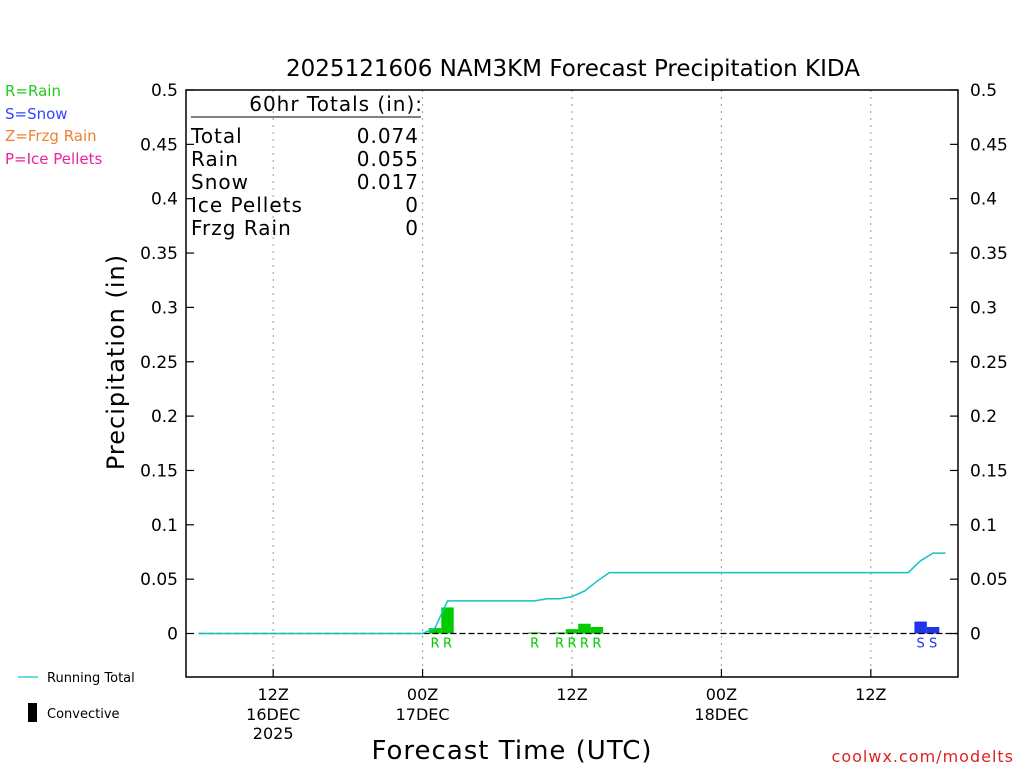 This screenshot has height=768, width=1024. I want to click on y-tick-label-right: 0.3, so click(983, 308).